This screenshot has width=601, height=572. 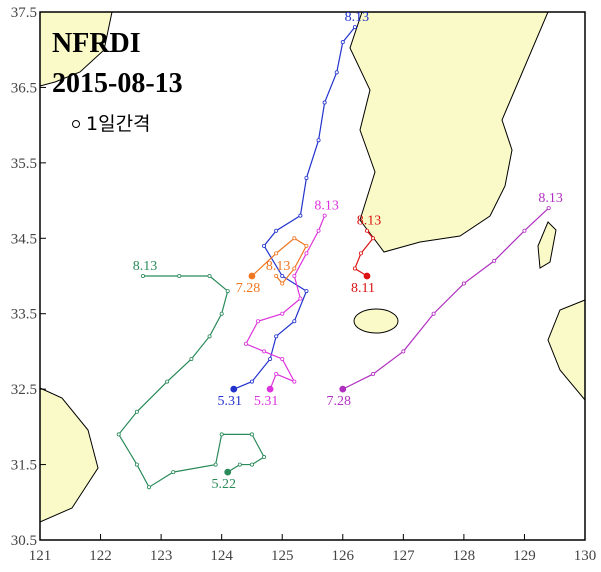 I want to click on y-tick-label: 30.5, so click(x=24, y=541).